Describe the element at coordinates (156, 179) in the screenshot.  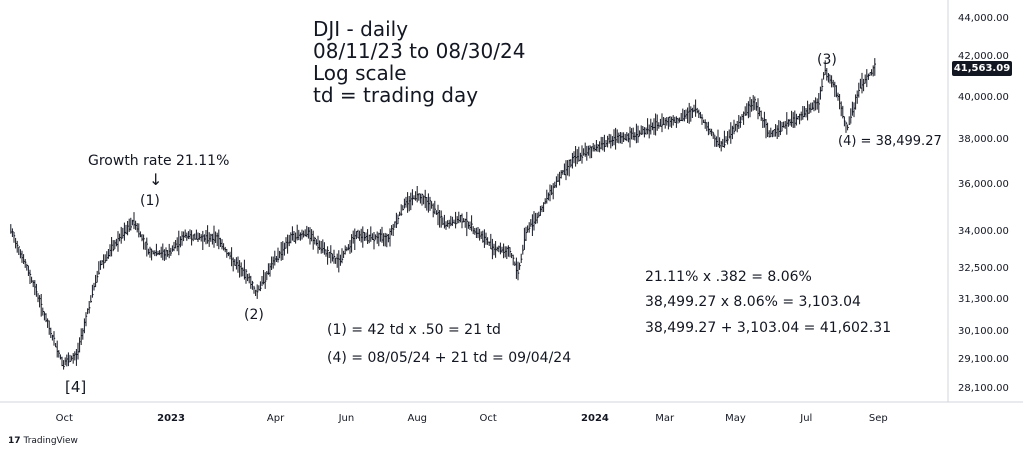
I see `down-arrow-icon: ↓` at that location.